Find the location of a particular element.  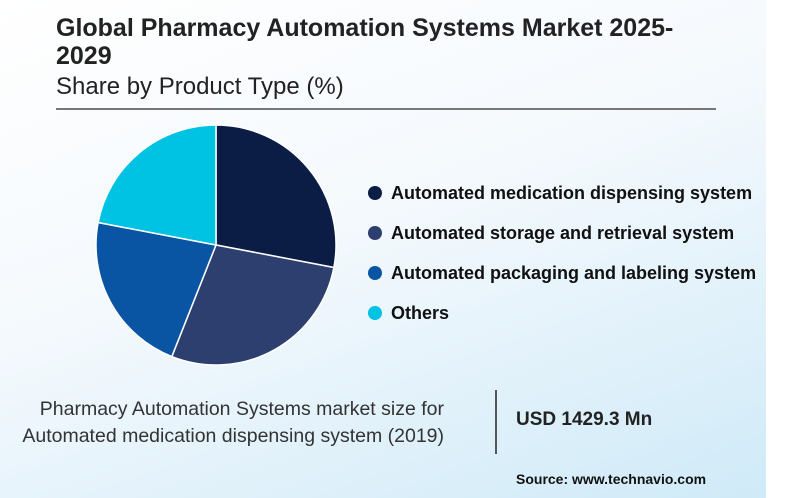

legend-label: Automated storage and retrieval system is located at coordinates (563, 232).